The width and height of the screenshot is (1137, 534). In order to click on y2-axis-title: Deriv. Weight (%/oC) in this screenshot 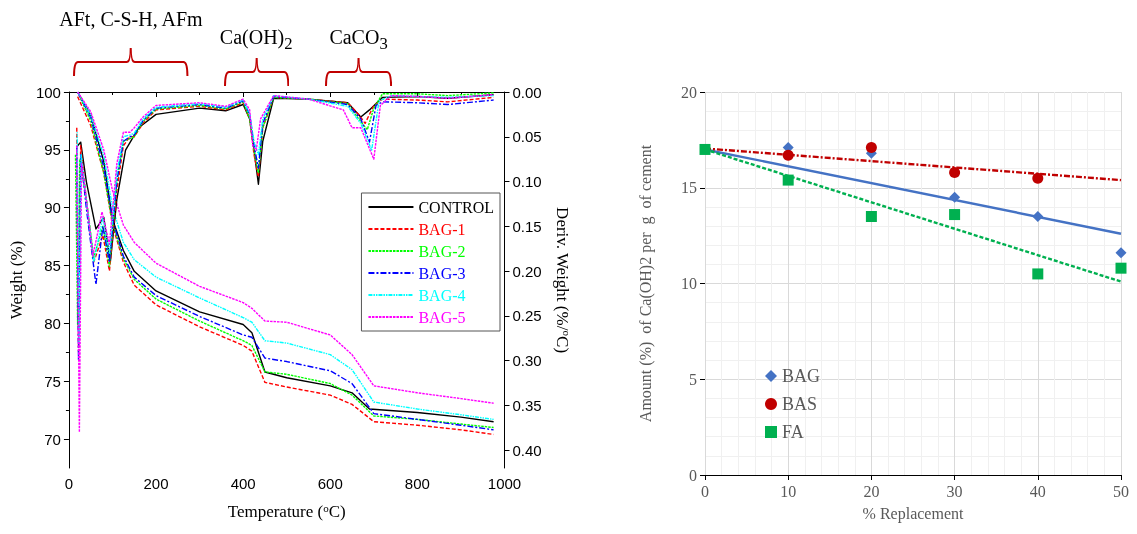, I will do `click(562, 280)`.